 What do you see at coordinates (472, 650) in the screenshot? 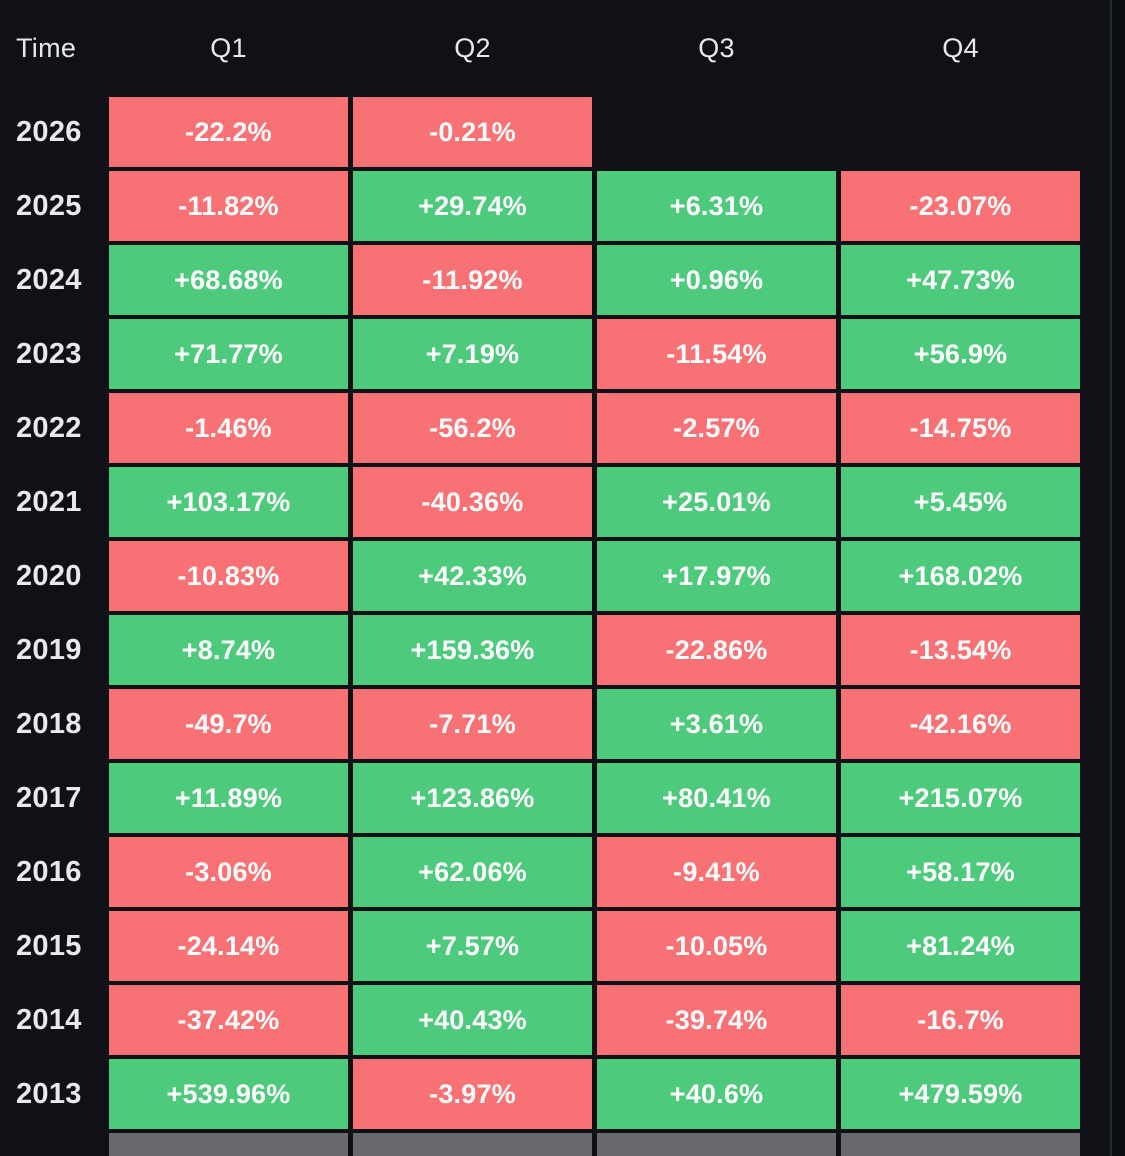
I see `return-cell: +159.36%` at bounding box center [472, 650].